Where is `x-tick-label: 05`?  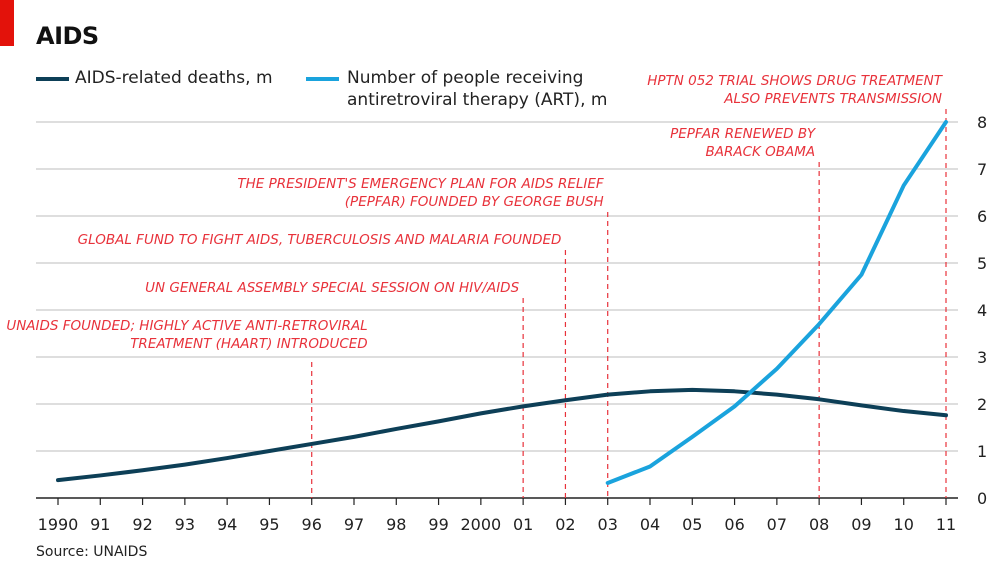 x-tick-label: 05 is located at coordinates (692, 524).